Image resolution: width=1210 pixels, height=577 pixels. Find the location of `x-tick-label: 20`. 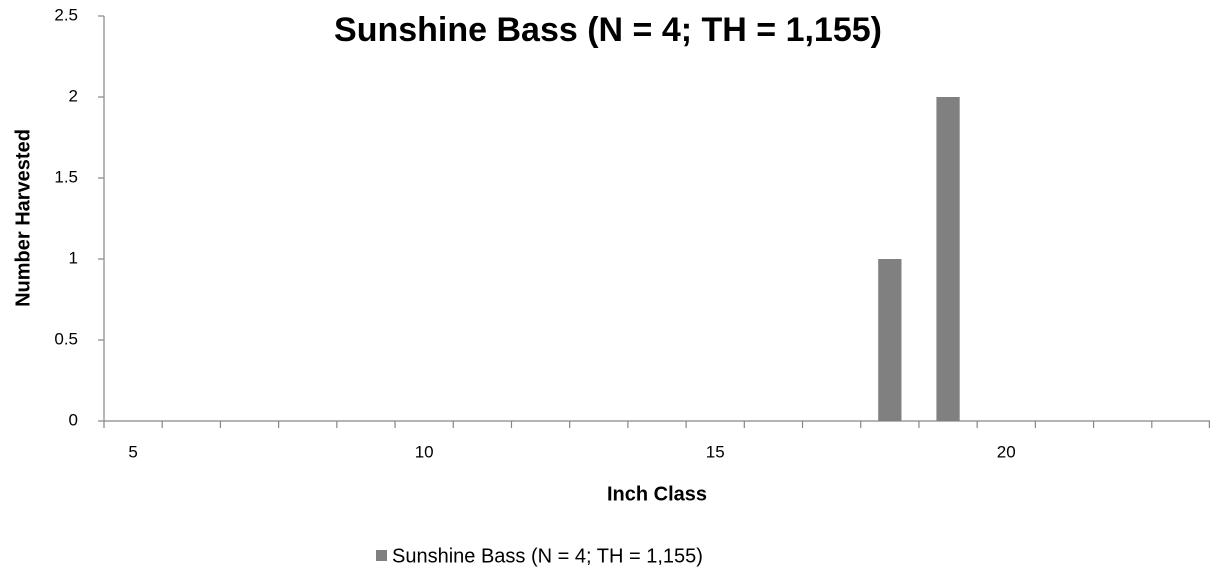

x-tick-label: 20 is located at coordinates (1006, 451).